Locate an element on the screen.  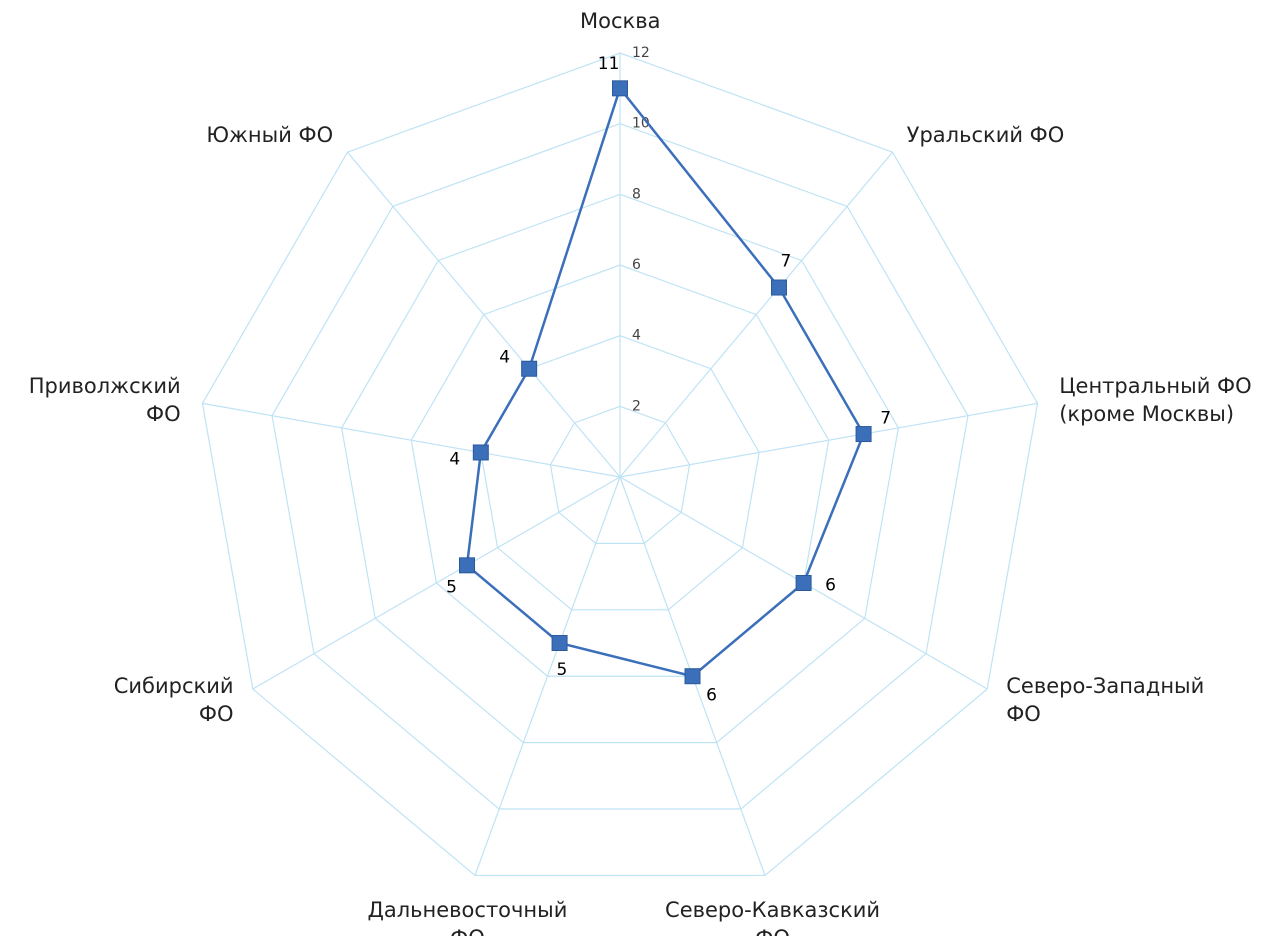
r-tick-label: 12 is located at coordinates (641, 53).